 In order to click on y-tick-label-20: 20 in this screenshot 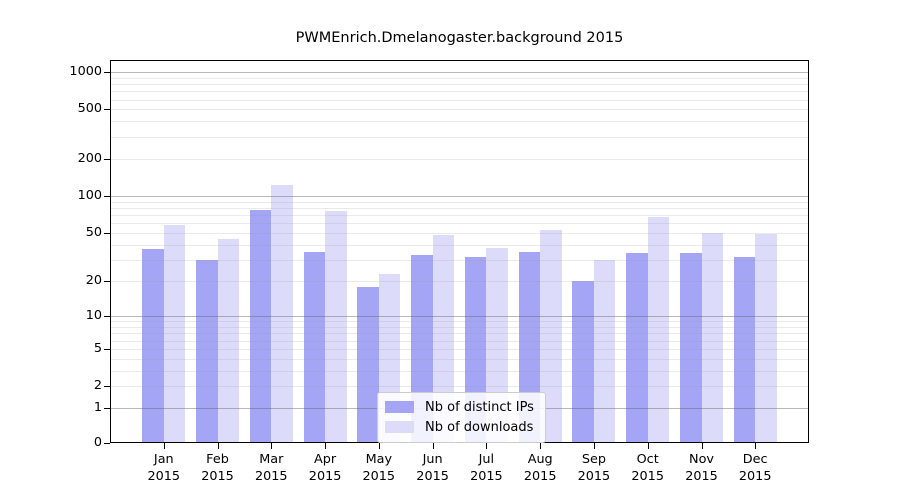, I will do `click(93, 281)`.